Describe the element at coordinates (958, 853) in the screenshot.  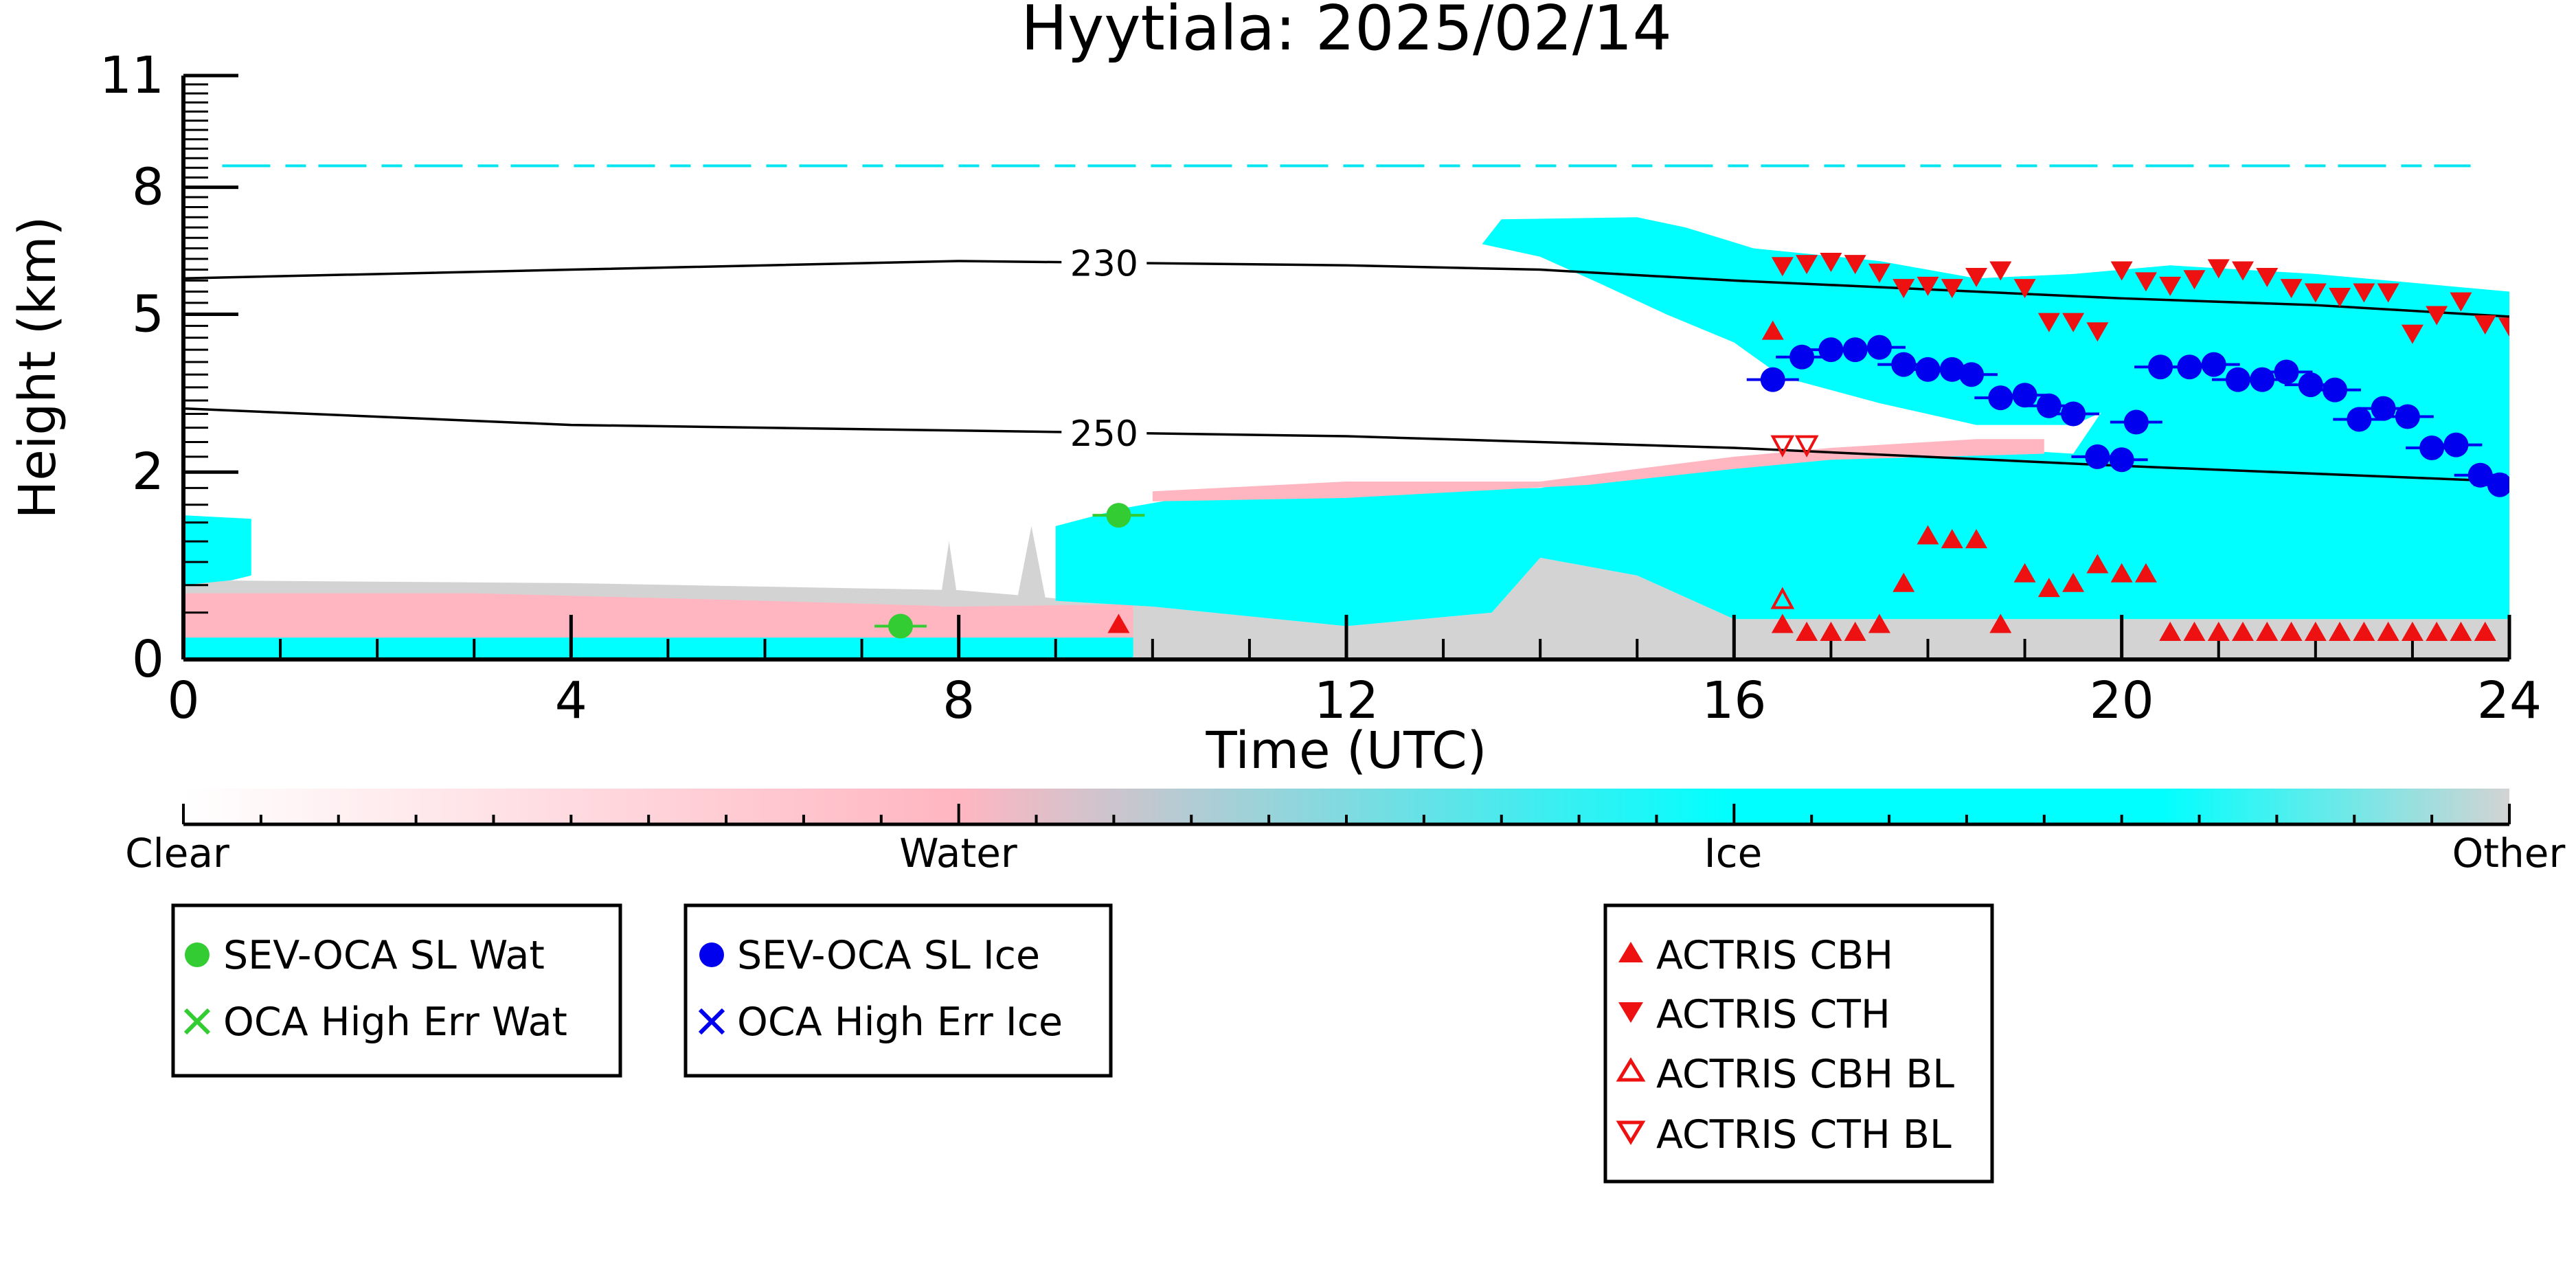
I see `colorbar-label-water: Water` at that location.